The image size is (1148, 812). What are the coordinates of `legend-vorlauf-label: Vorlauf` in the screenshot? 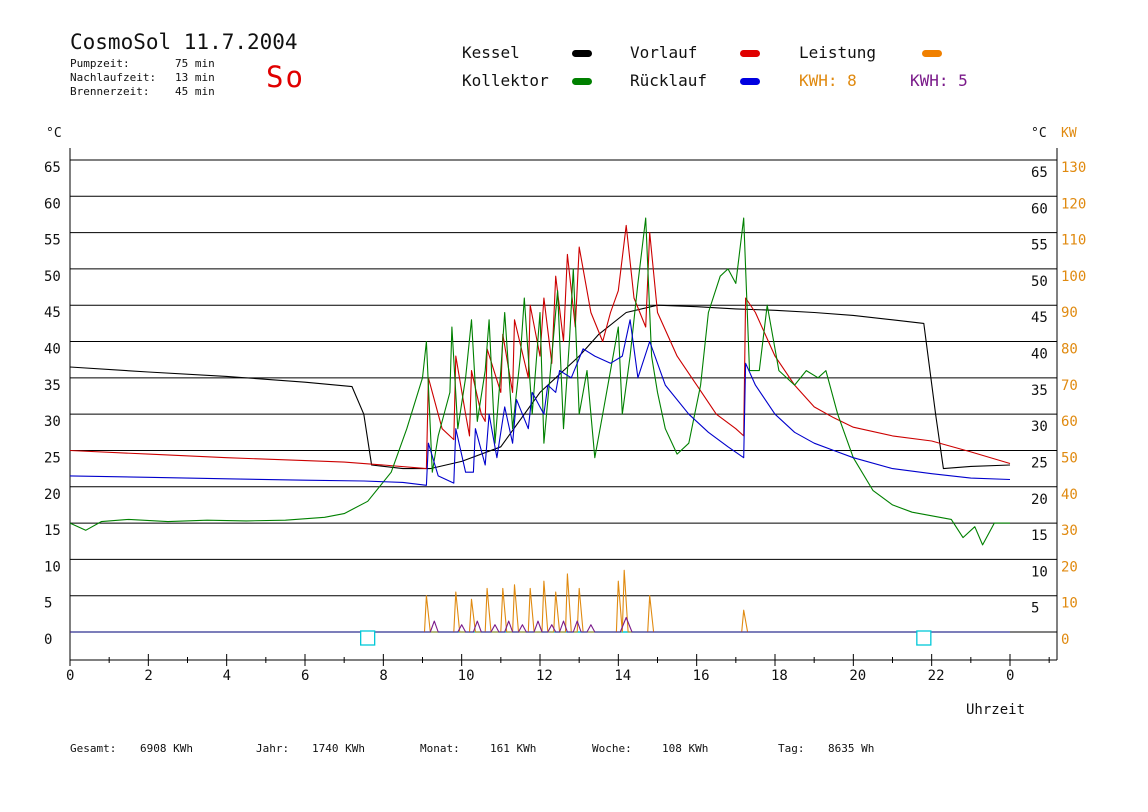 It's located at (664, 52).